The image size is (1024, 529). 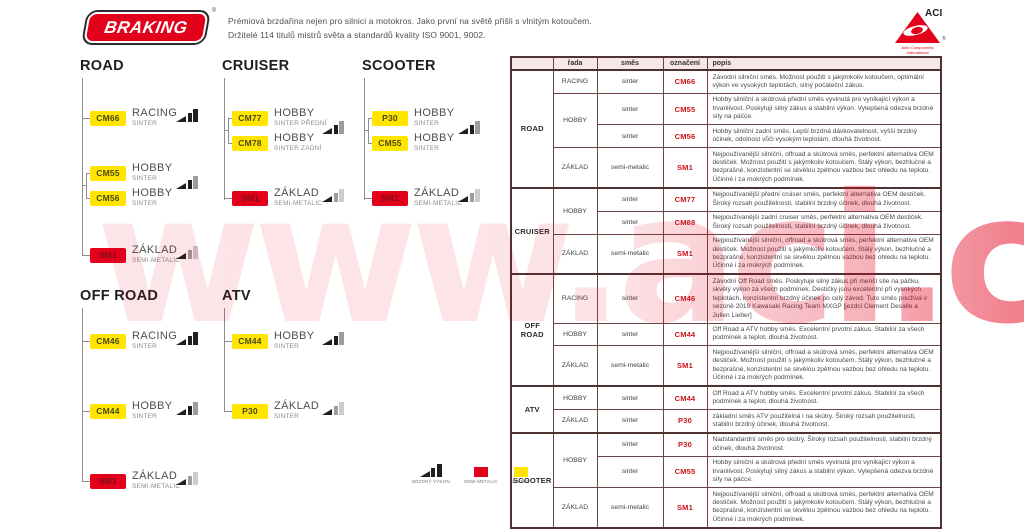 I want to click on product-item-cm77: CM77 HOBBY SINTER PŘEDNÍ, so click(x=279, y=117).